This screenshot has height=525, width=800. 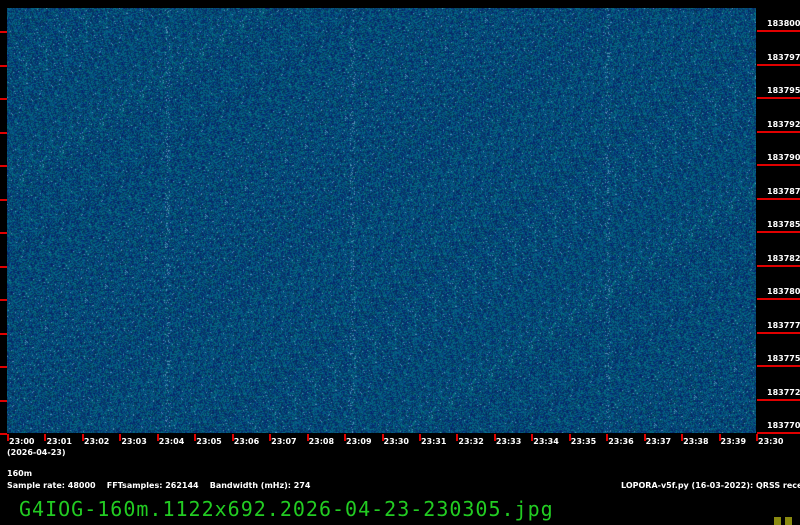 I want to click on freq-label: 1837925, so click(x=783, y=124).